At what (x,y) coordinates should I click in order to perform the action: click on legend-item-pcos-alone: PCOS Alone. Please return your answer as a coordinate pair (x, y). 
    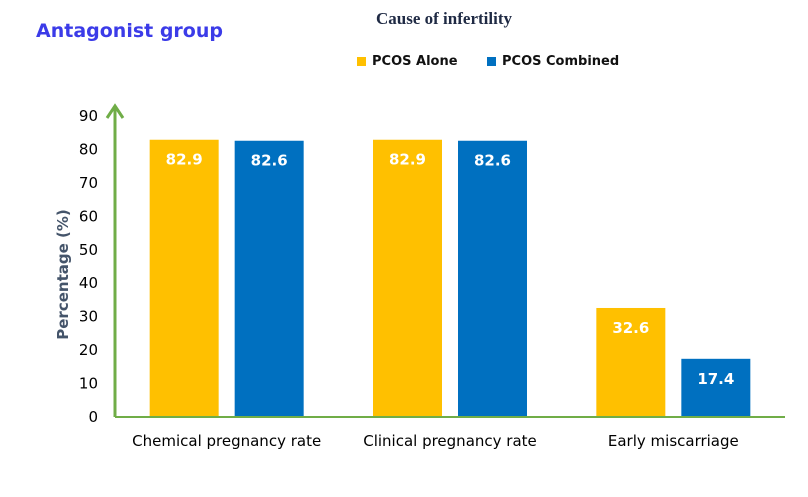
    Looking at the image, I should click on (407, 61).